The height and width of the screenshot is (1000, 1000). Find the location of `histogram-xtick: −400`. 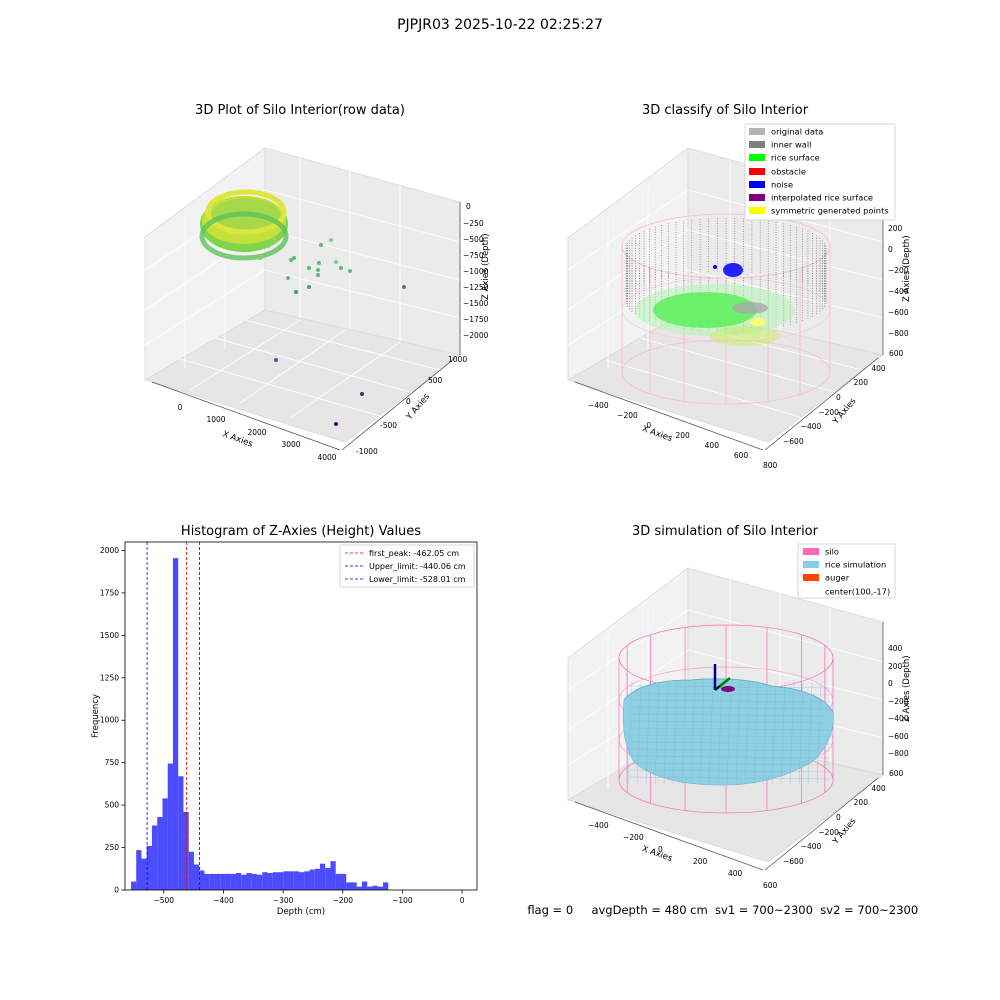

histogram-xtick: −400 is located at coordinates (223, 900).